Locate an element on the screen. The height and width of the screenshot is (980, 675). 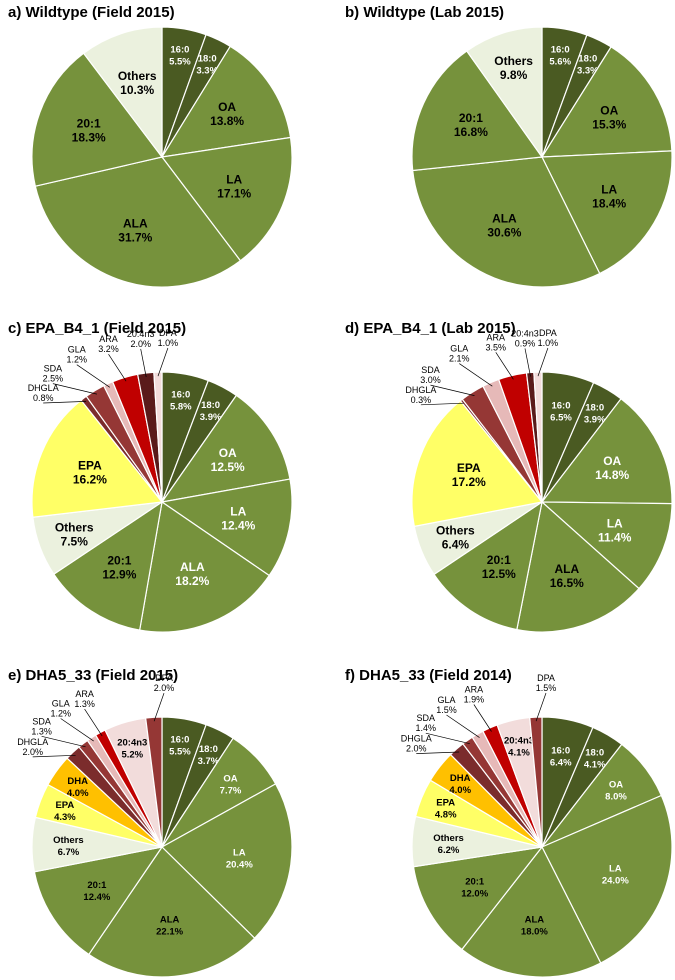
slice-label-value: 5.6% is located at coordinates (560, 62).